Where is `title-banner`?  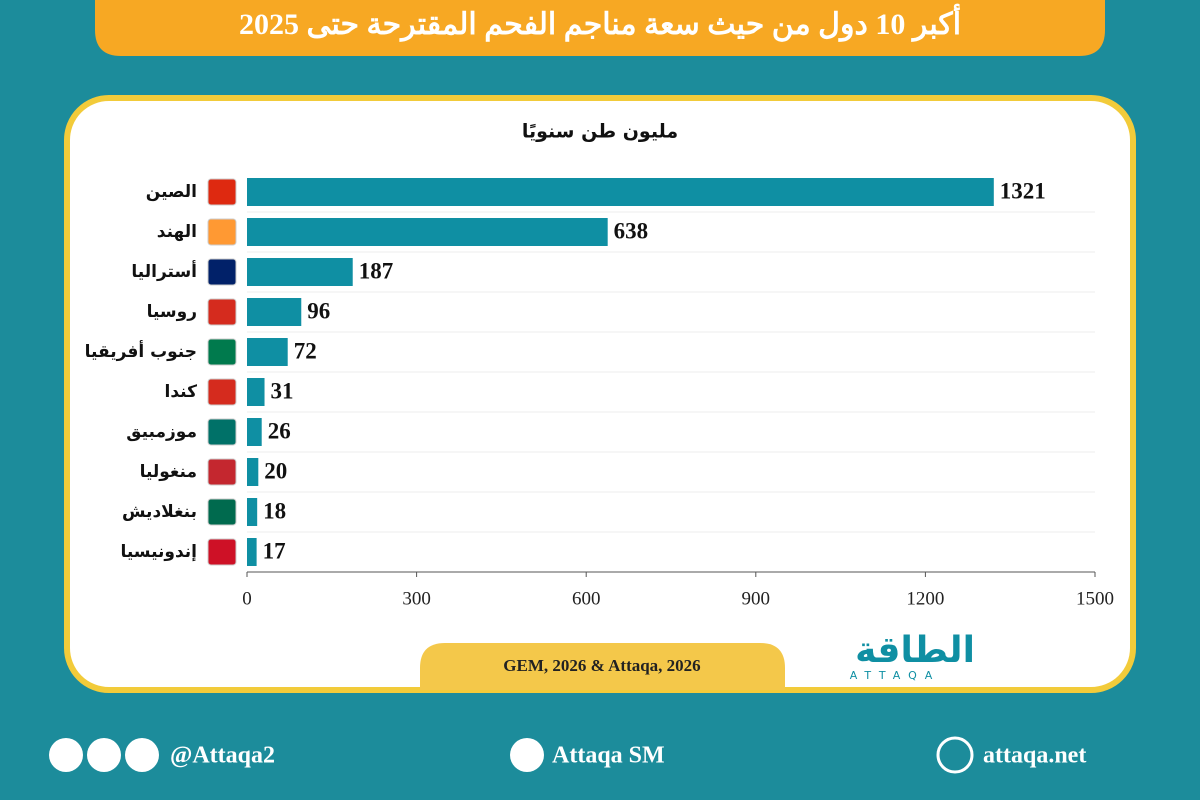 title-banner is located at coordinates (600, 28).